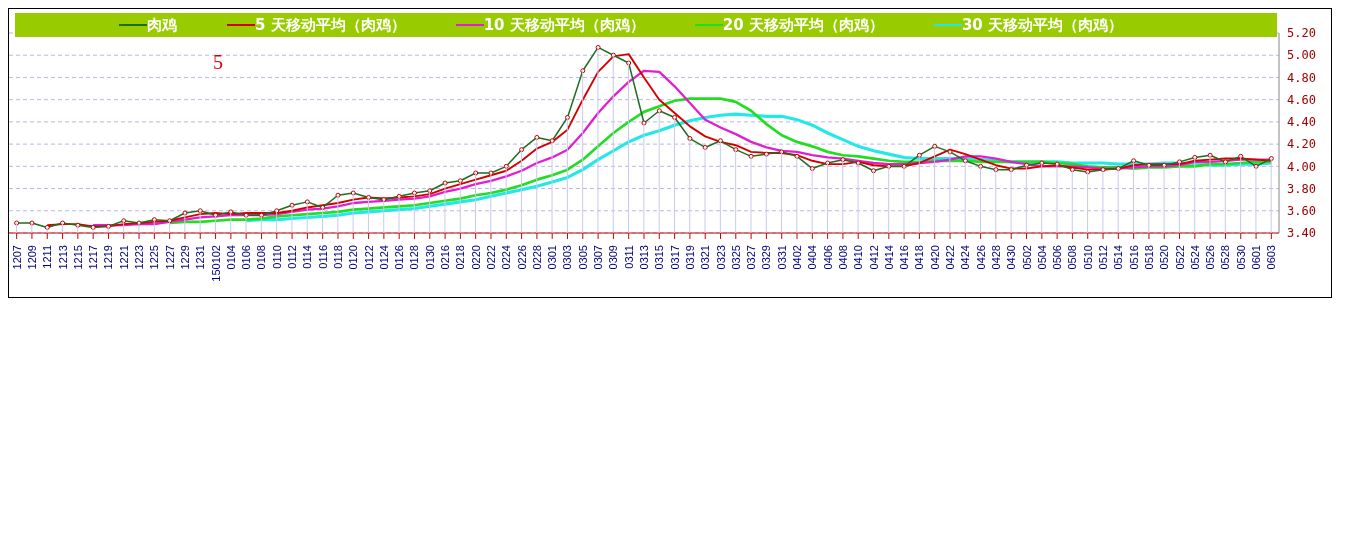  Describe the element at coordinates (139, 257) in the screenshot. I see `x-tick-label: 1223` at that location.